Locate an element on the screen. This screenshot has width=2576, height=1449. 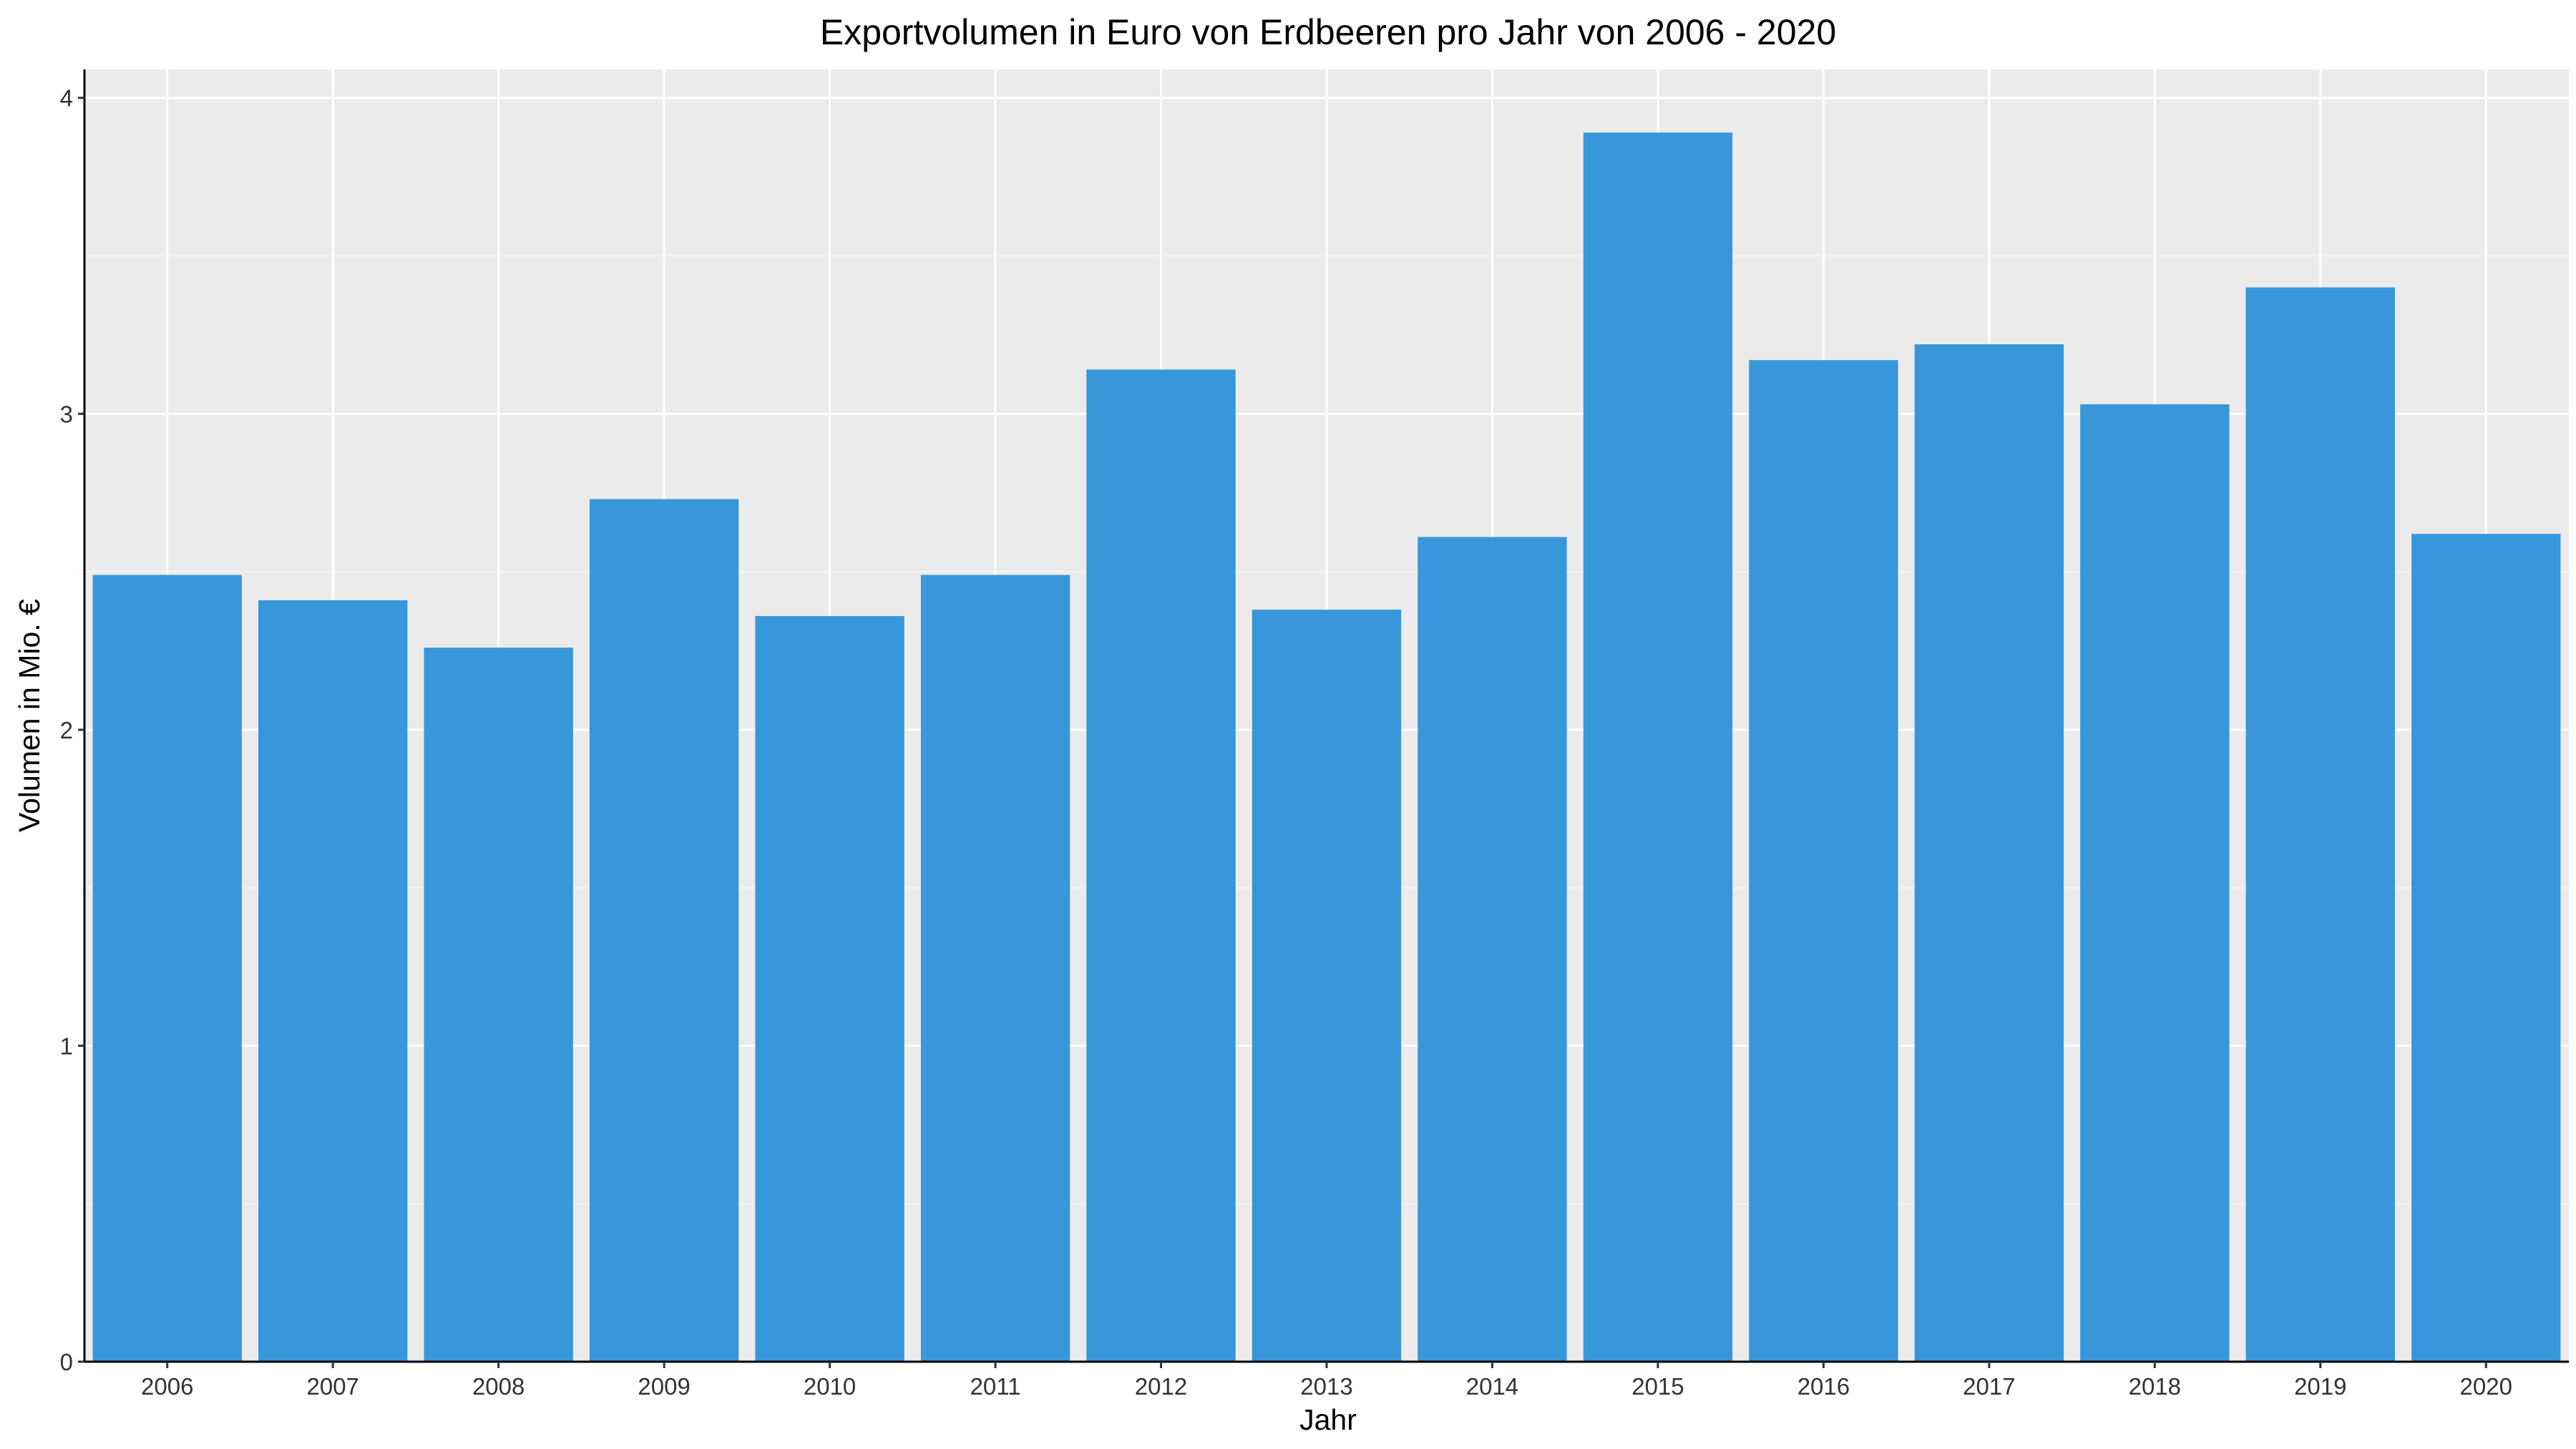
x-tick-label: 2020 is located at coordinates (2486, 1386).